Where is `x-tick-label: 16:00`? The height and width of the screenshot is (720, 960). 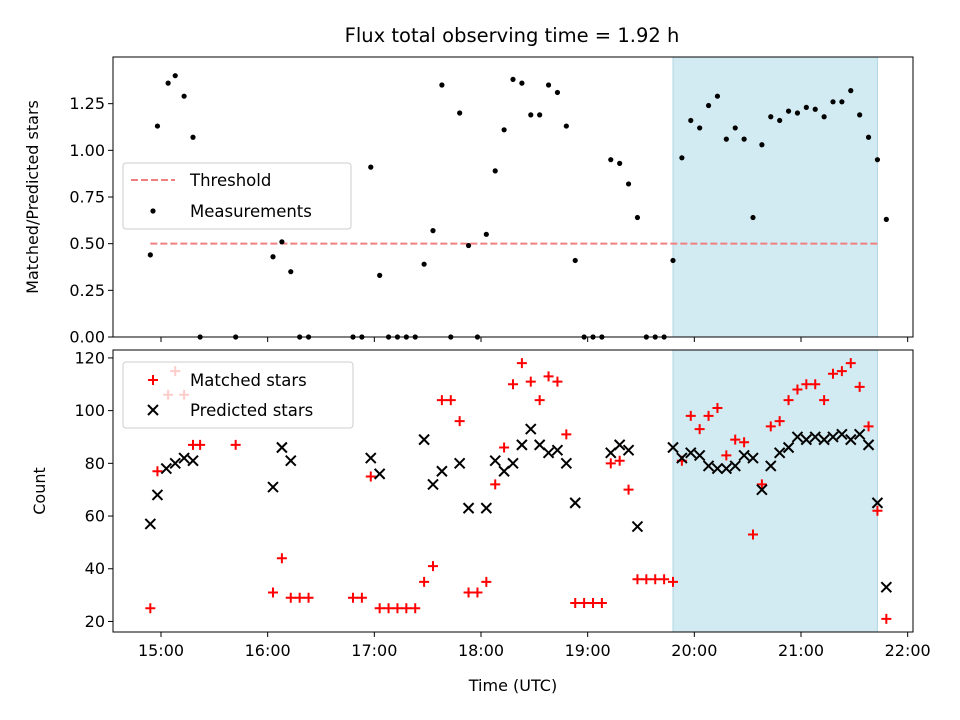
x-tick-label: 16:00 is located at coordinates (268, 650).